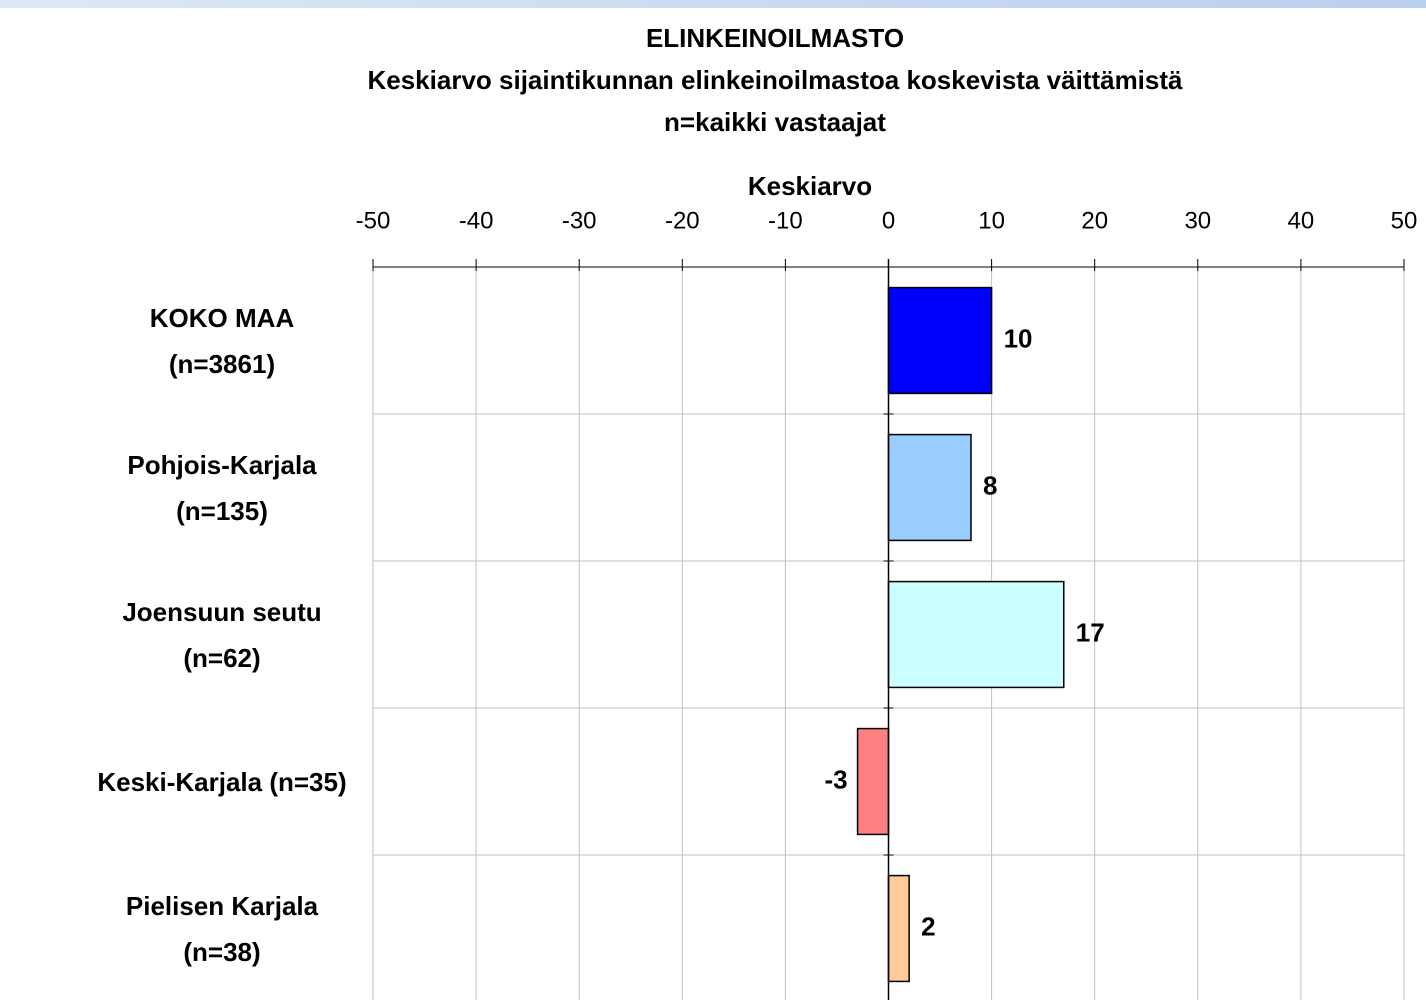 Image resolution: width=1426 pixels, height=1000 pixels. Describe the element at coordinates (1018, 338) in the screenshot. I see `data-label: 10` at that location.